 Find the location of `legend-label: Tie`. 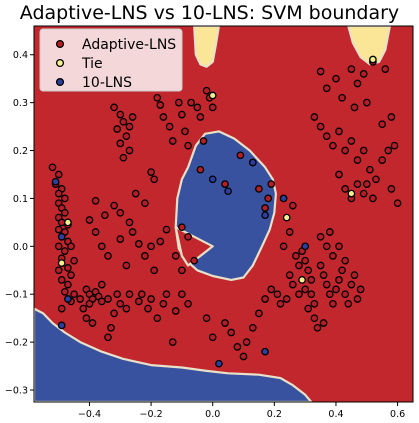

legend-label: Tie is located at coordinates (92, 64).